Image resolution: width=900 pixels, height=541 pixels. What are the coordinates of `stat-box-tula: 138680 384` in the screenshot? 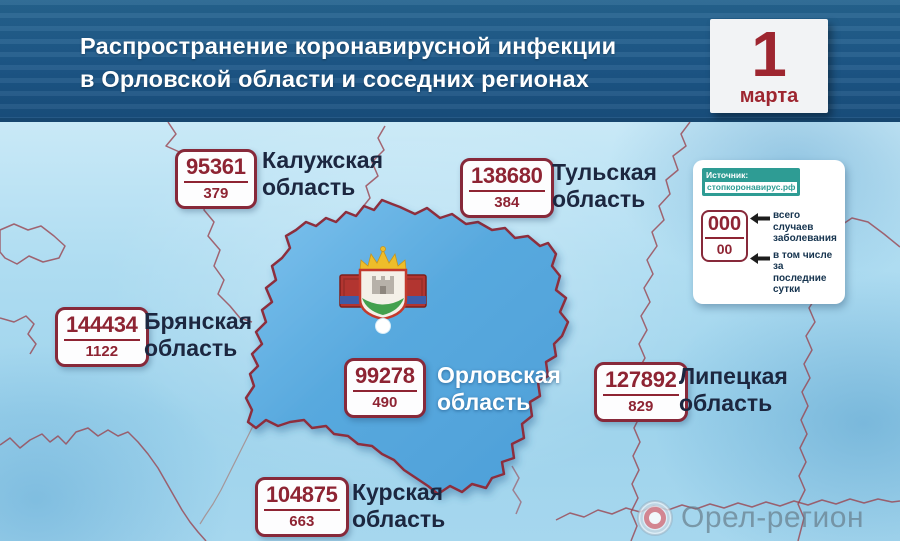 It's located at (507, 188).